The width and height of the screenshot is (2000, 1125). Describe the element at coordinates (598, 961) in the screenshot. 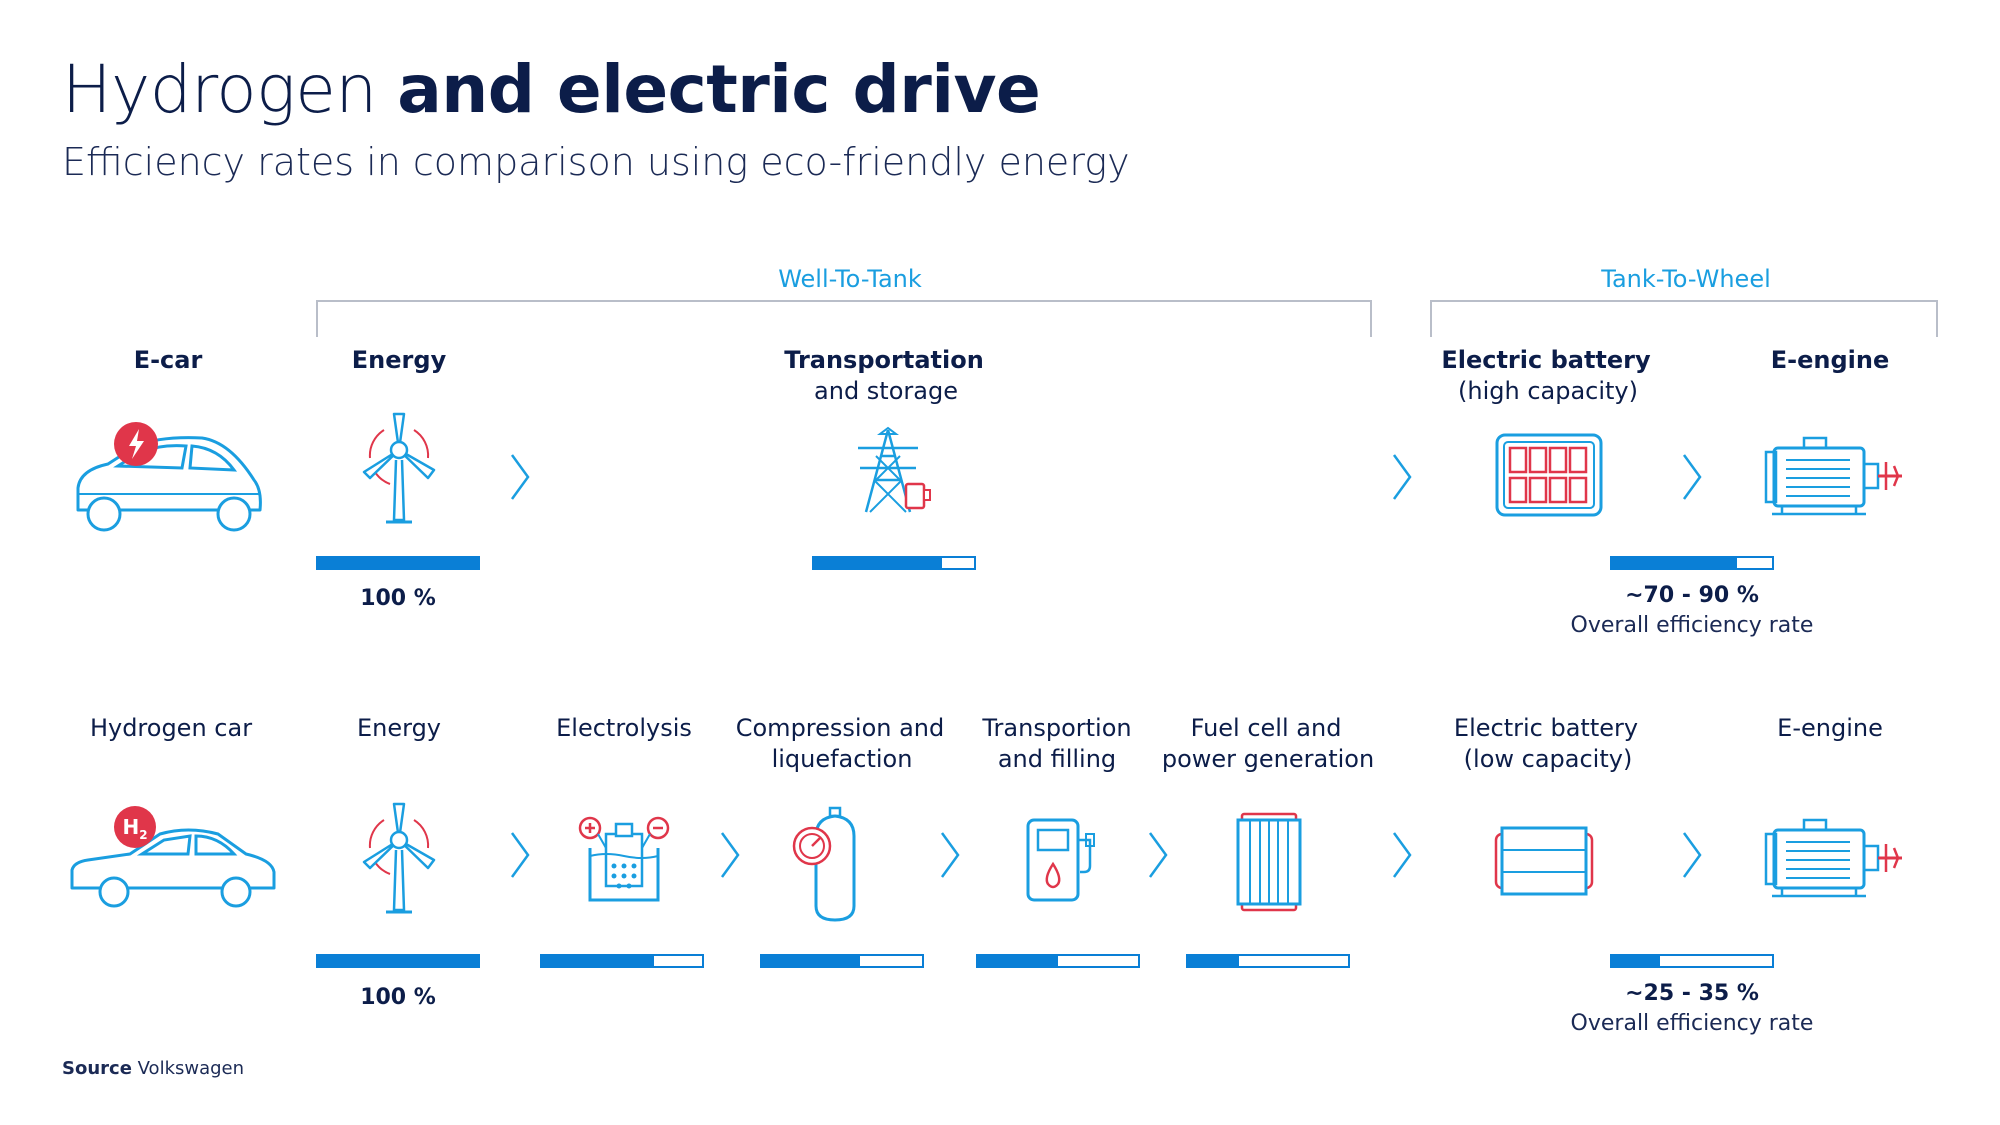

I see `hcar-electrolysis-bar-fill` at that location.